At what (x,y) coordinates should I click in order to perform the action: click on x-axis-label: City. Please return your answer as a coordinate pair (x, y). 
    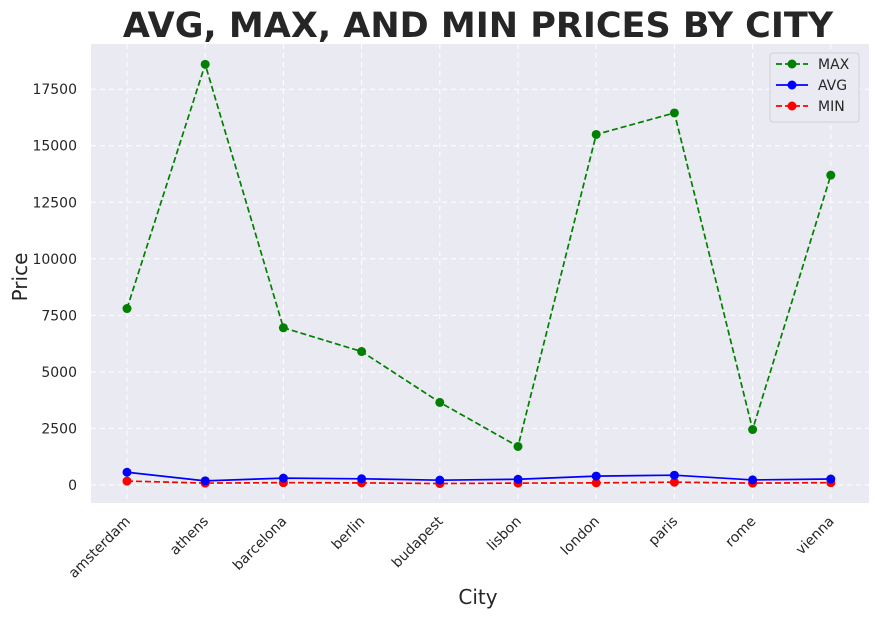
    Looking at the image, I should click on (477, 597).